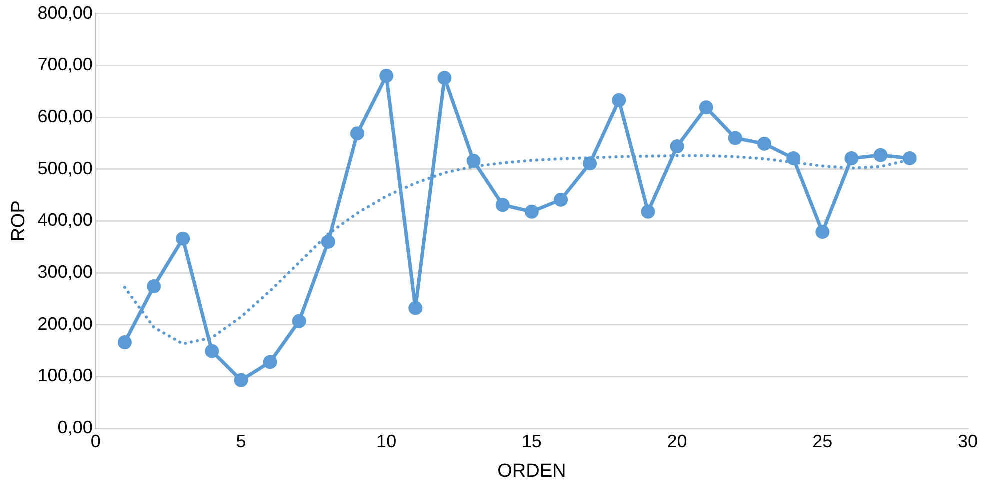  I want to click on x-tick-label: 30, so click(968, 441).